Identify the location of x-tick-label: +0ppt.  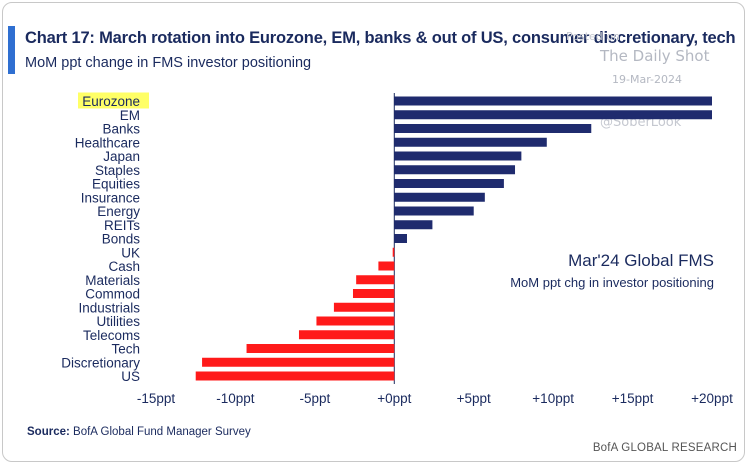
(394, 398).